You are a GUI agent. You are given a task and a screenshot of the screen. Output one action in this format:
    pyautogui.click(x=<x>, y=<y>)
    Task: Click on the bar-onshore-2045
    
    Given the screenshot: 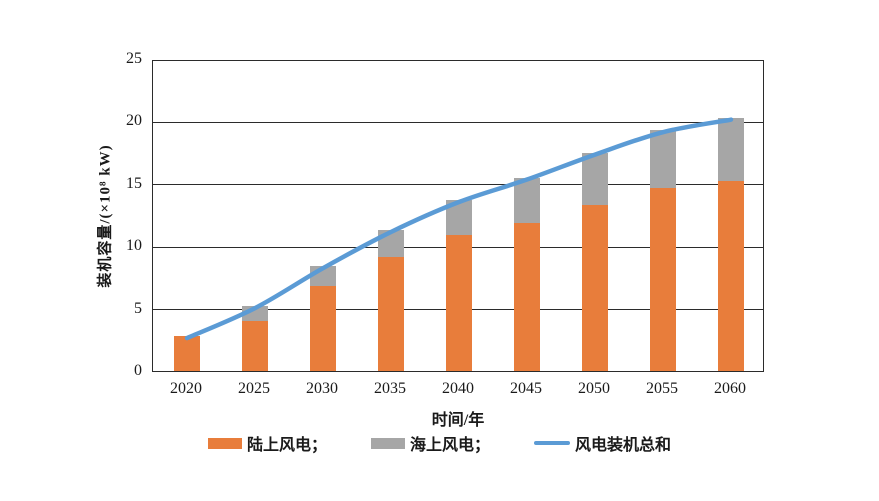 What is the action you would take?
    pyautogui.click(x=527, y=296)
    